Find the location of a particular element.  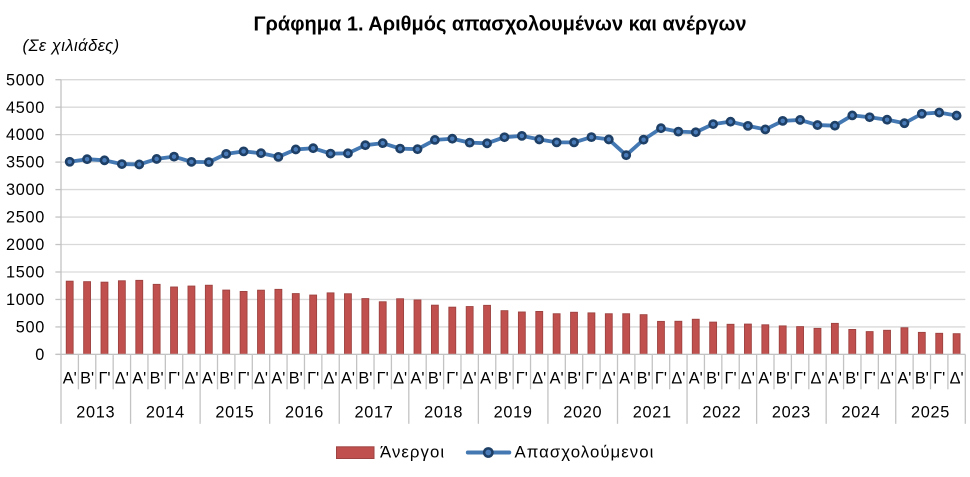

svg-text: (Σε χιλιάδες) is located at coordinates (71, 46).